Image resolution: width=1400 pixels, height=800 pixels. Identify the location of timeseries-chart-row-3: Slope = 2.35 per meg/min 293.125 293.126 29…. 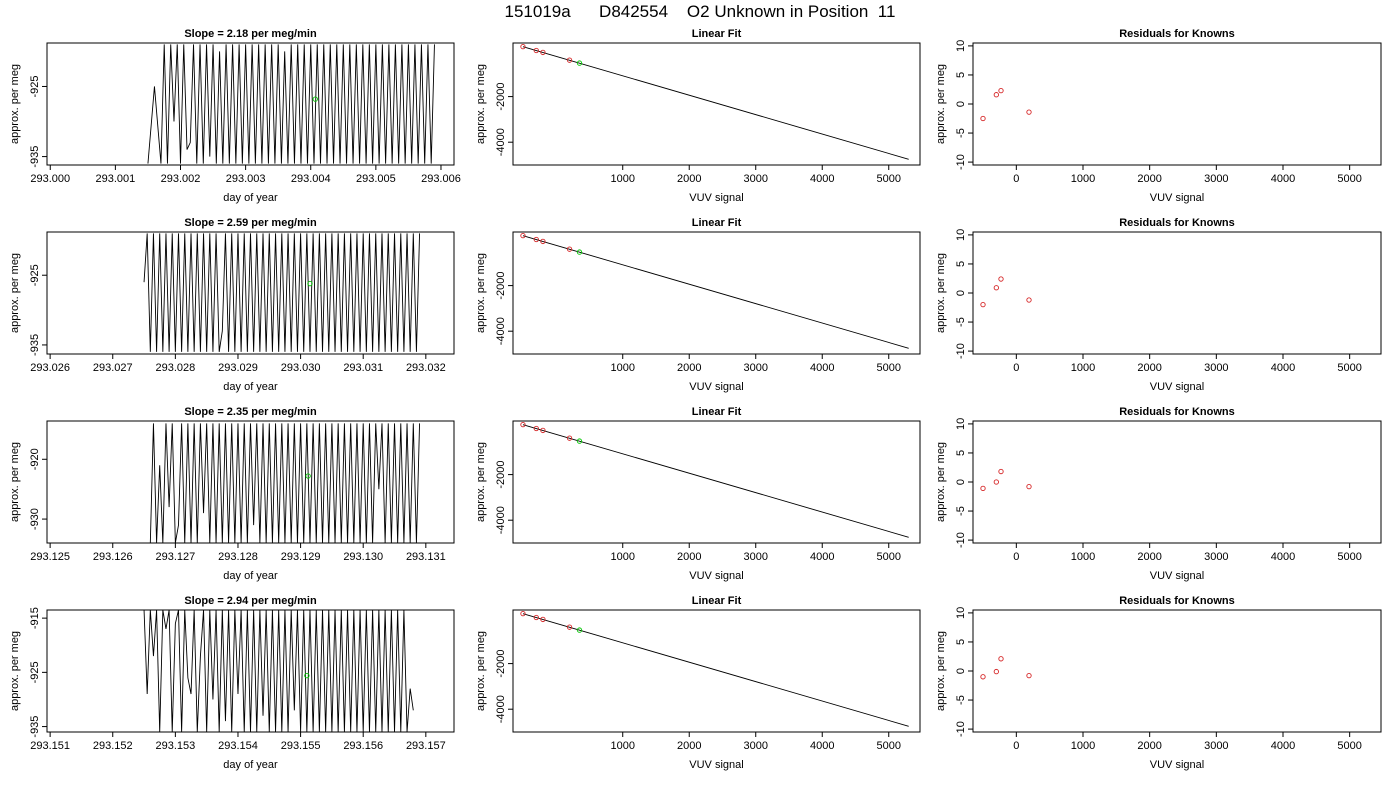
(232, 494).